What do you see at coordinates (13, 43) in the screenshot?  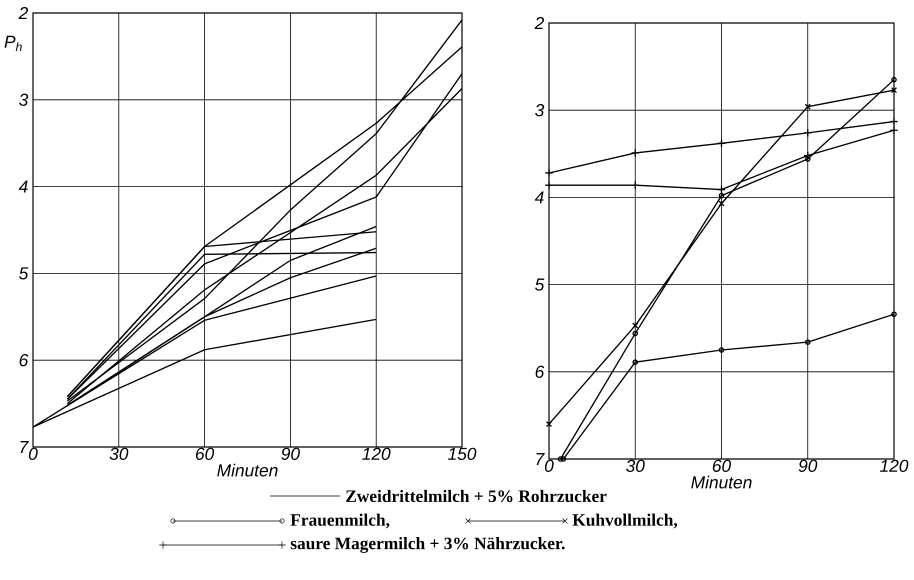 I see `y-axis-title: P$_{h}$` at bounding box center [13, 43].